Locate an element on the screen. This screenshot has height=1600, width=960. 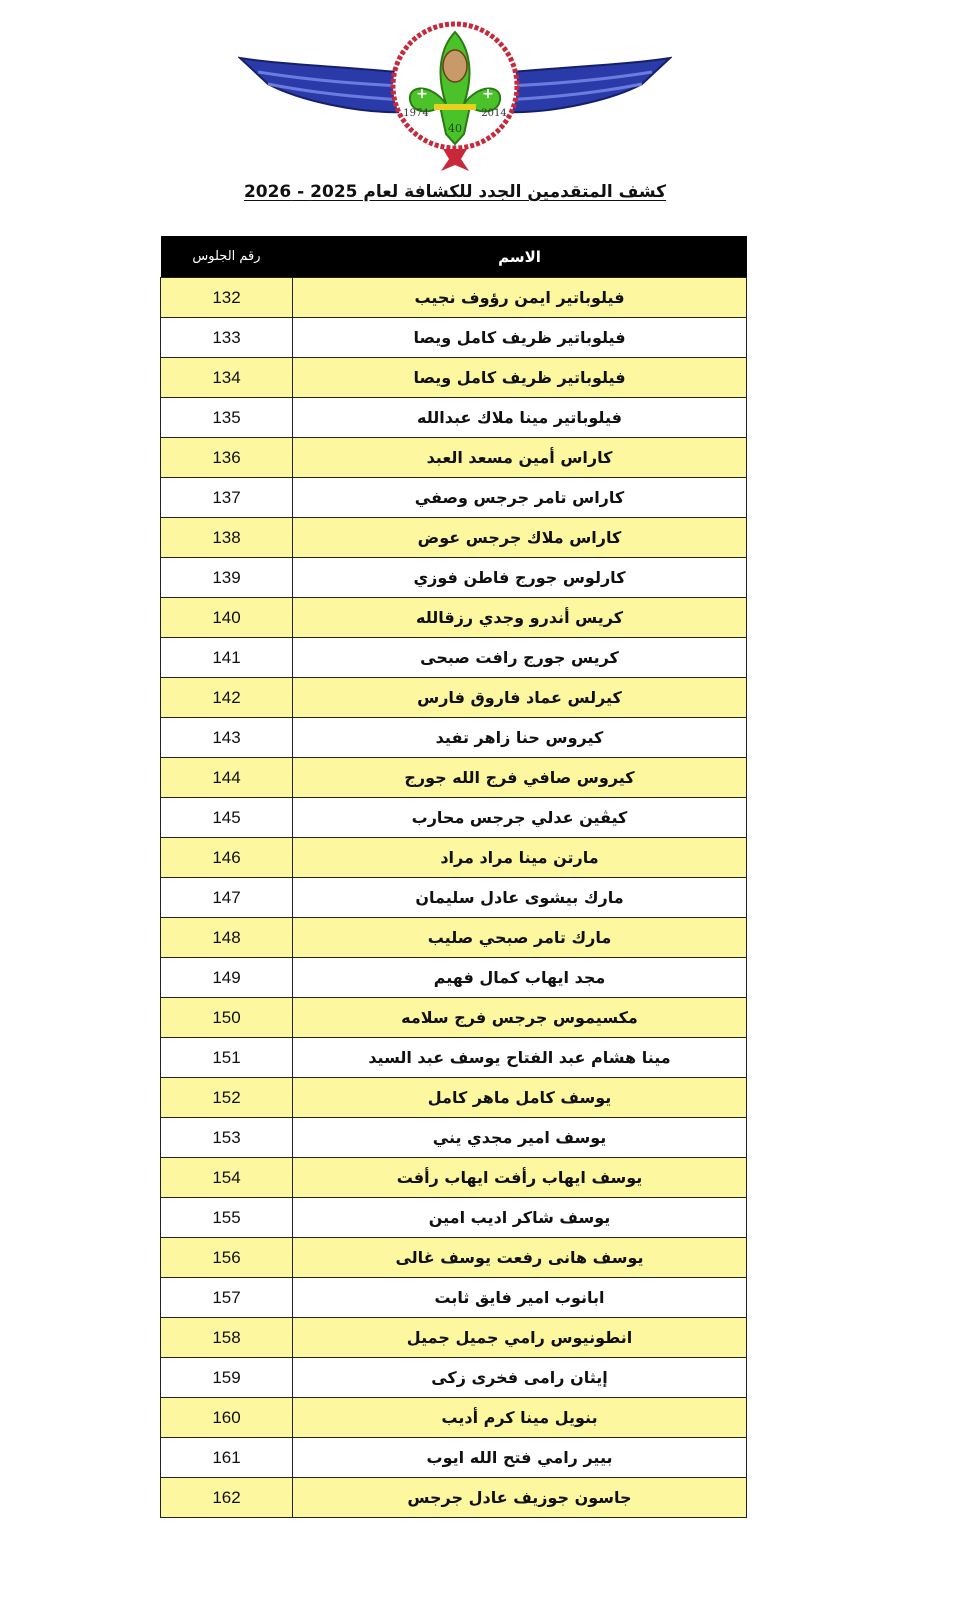
seat-number-cell: 143 is located at coordinates (226, 737).